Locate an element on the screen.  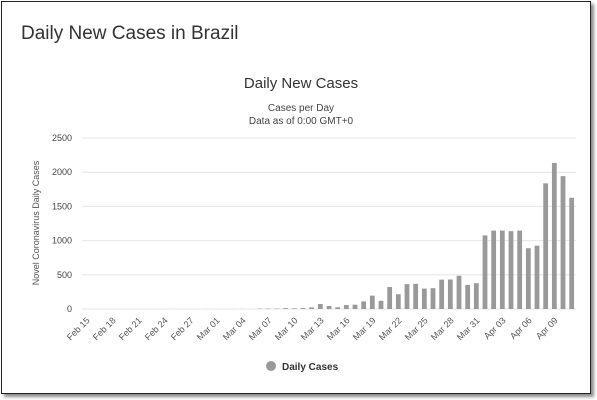
x-tick-label: Mar 10 is located at coordinates (286, 328).